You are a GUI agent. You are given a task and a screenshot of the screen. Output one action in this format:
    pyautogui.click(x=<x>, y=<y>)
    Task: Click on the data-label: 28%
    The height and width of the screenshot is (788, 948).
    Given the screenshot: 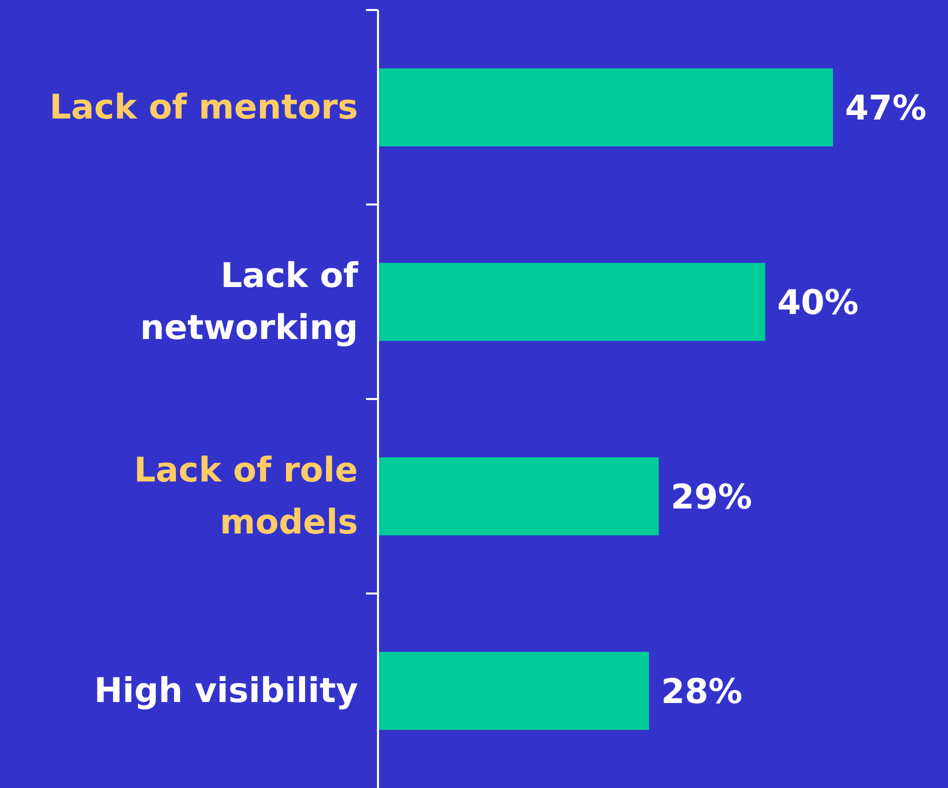 What is the action you would take?
    pyautogui.click(x=701, y=692)
    